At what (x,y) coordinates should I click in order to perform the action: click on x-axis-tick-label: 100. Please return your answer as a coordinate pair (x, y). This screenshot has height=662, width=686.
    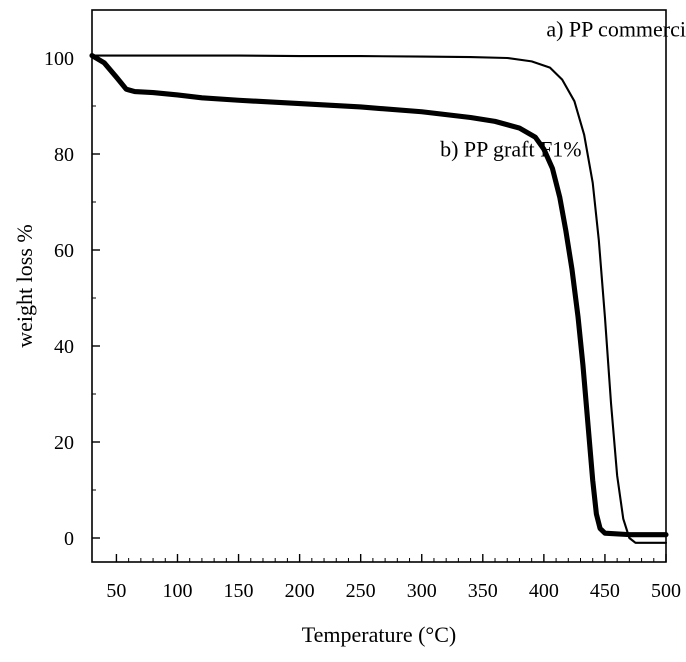
    Looking at the image, I should click on (177, 591).